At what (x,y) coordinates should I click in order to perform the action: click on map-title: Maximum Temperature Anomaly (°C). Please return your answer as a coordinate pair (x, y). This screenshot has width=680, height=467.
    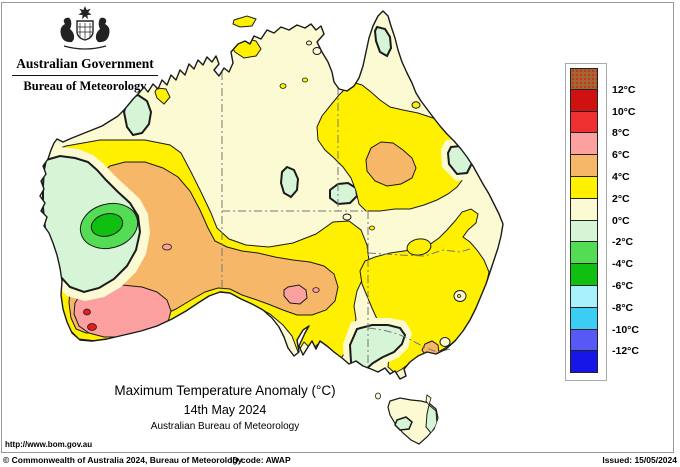
    Looking at the image, I should click on (225, 390).